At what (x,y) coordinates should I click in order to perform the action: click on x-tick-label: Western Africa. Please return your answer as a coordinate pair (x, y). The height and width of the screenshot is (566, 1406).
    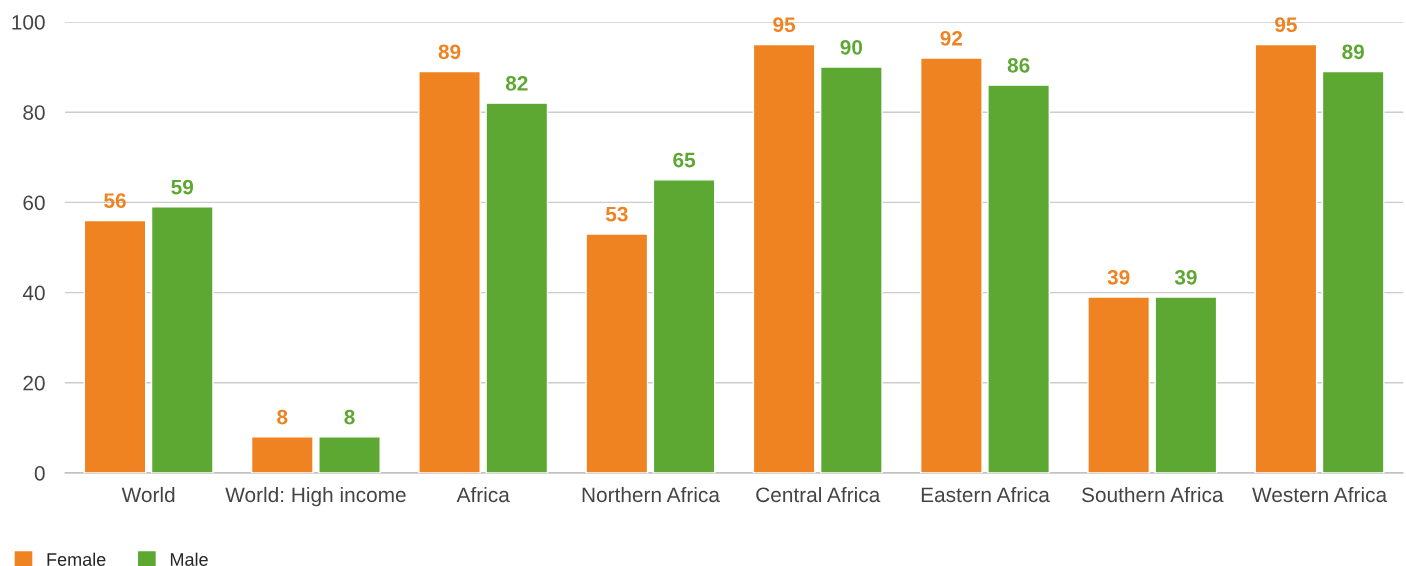
    Looking at the image, I should click on (1320, 494).